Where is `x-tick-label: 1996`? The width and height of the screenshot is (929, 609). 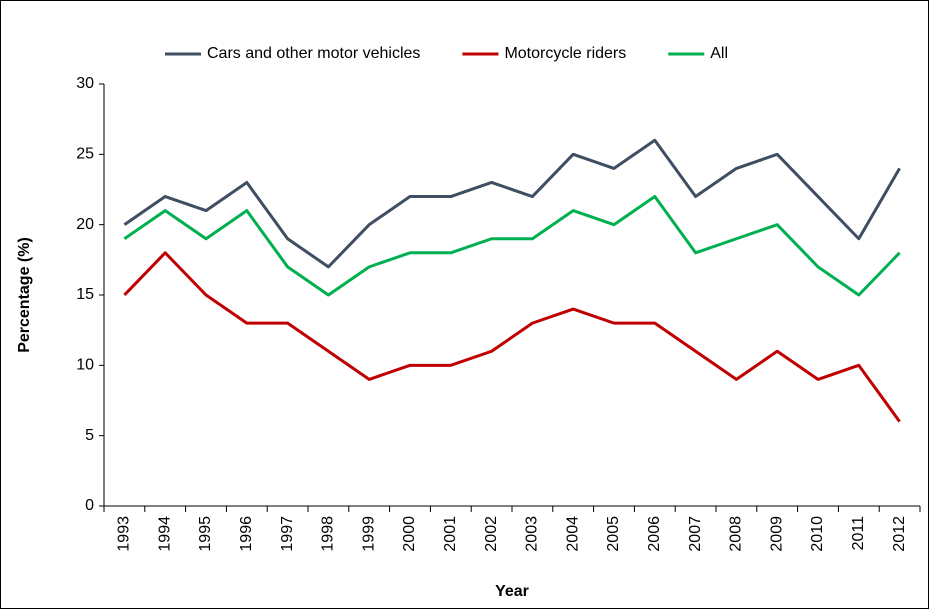
x-tick-label: 1996 is located at coordinates (246, 534).